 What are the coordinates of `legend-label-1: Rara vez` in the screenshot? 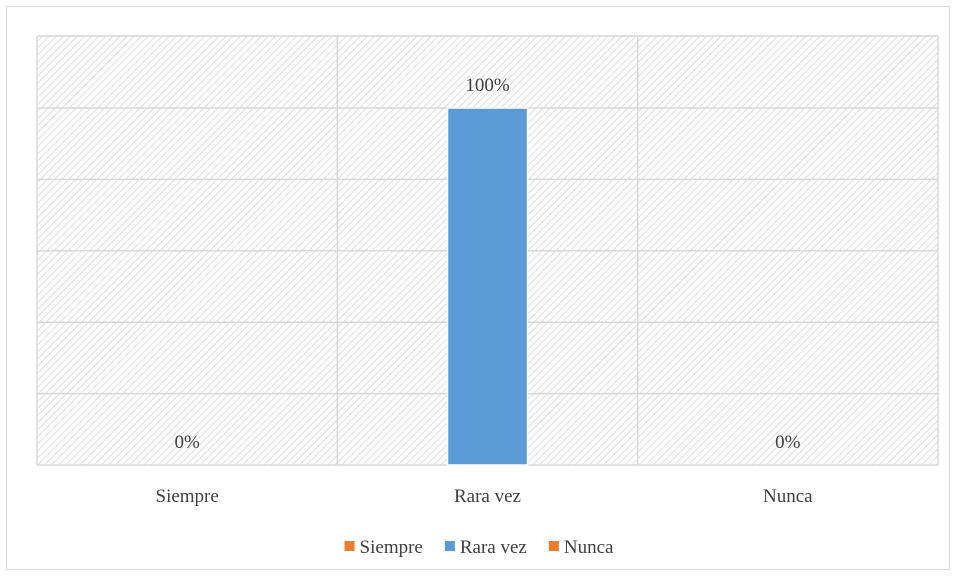 It's located at (493, 547).